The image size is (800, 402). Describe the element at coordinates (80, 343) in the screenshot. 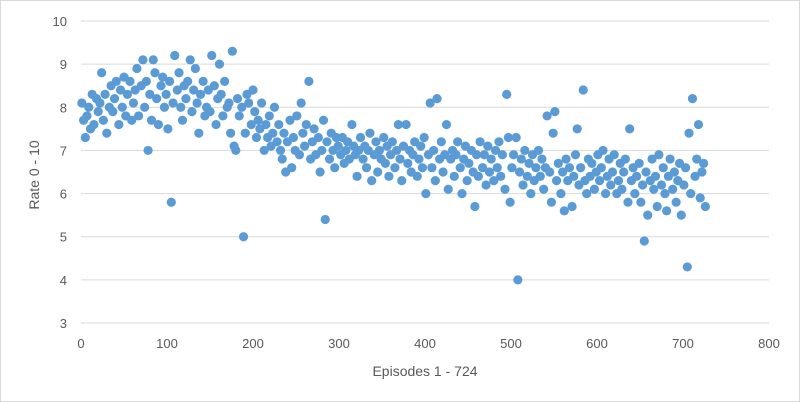

I see `x-tick-label: 0` at that location.